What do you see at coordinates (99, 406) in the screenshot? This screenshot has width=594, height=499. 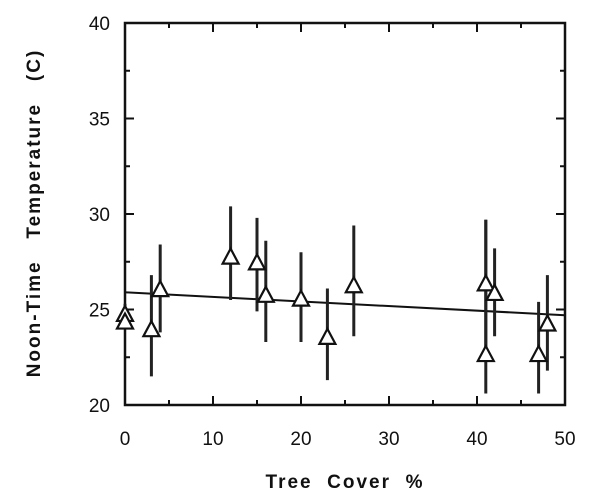 I see `y-tick-label: 20` at bounding box center [99, 406].